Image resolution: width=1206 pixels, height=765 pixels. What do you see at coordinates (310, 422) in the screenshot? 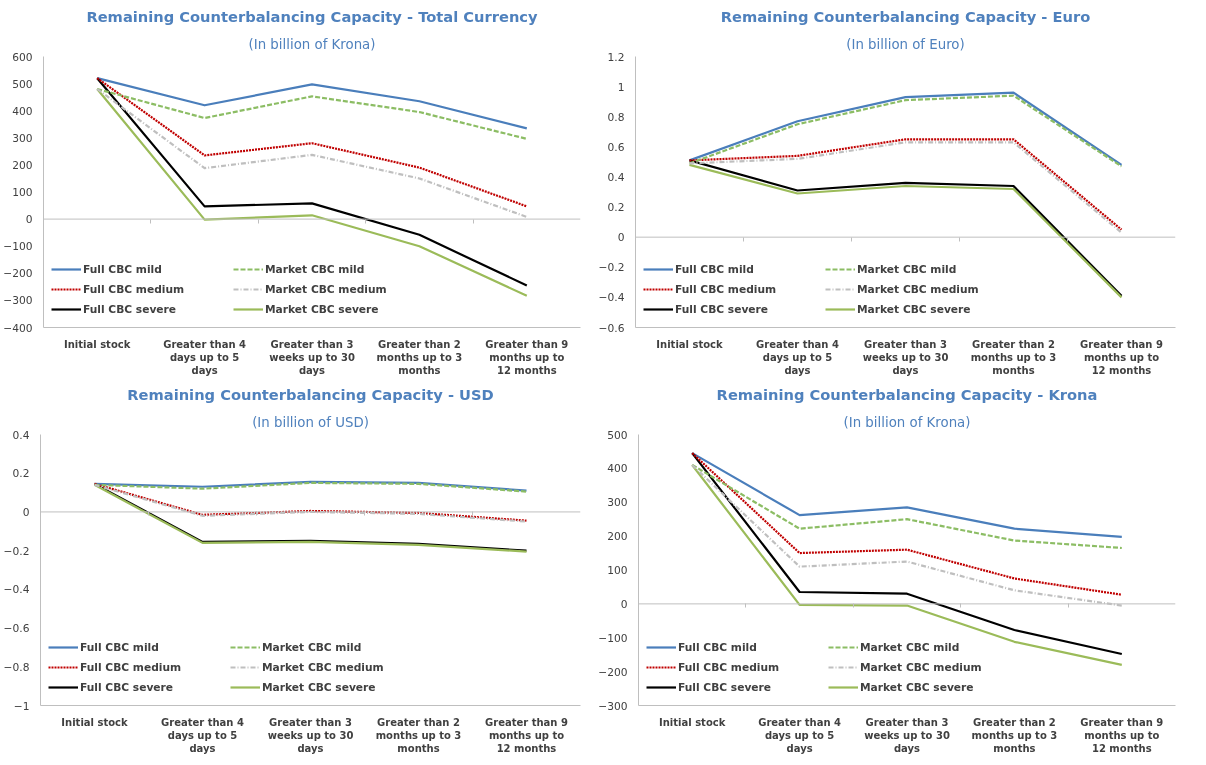
I see `chart-subtitle: (In billion of USD)` at bounding box center [310, 422].